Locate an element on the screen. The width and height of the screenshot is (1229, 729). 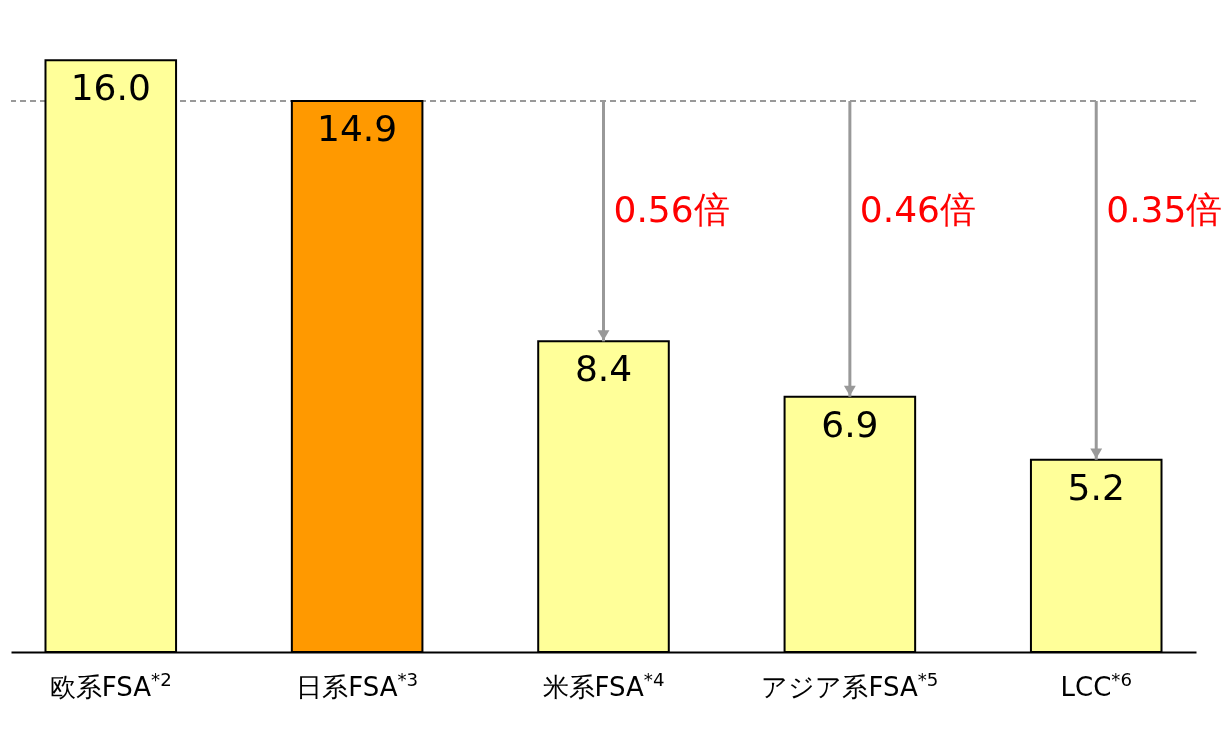
x-tick-label: LCC$^{*6}$ is located at coordinates (1096, 685).